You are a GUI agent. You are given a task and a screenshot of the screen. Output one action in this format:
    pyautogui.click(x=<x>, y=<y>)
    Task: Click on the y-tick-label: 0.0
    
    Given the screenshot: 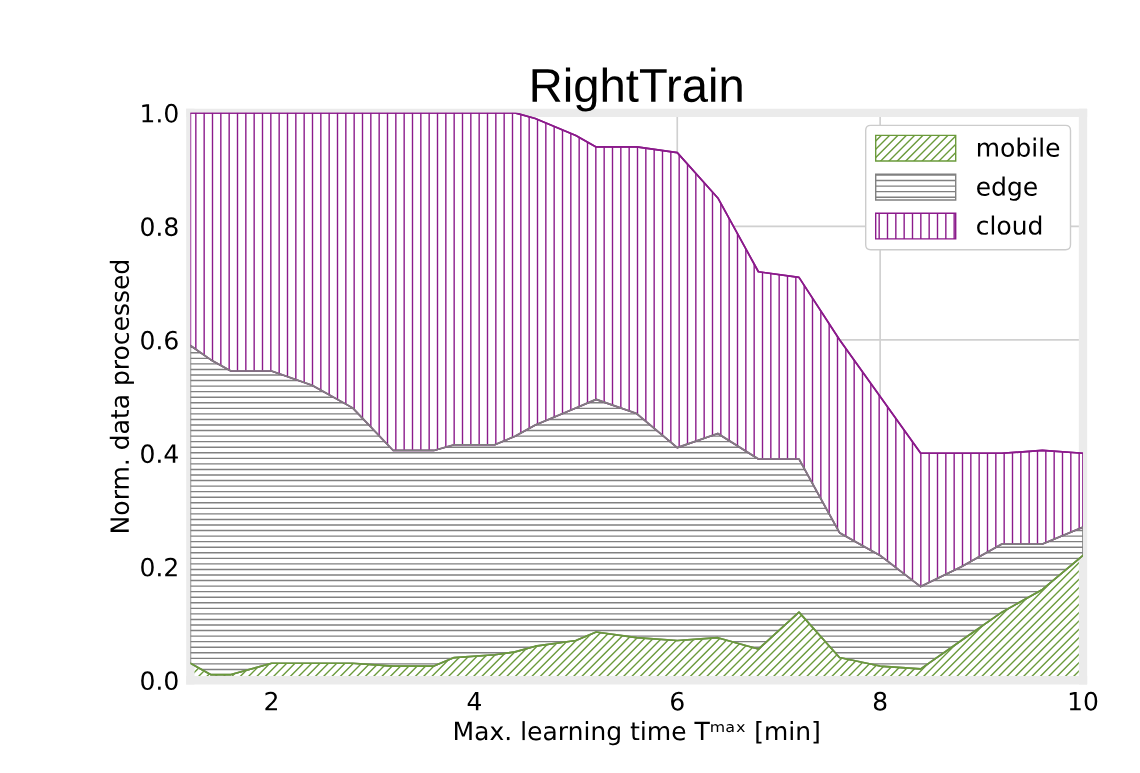 What is the action you would take?
    pyautogui.click(x=159, y=681)
    